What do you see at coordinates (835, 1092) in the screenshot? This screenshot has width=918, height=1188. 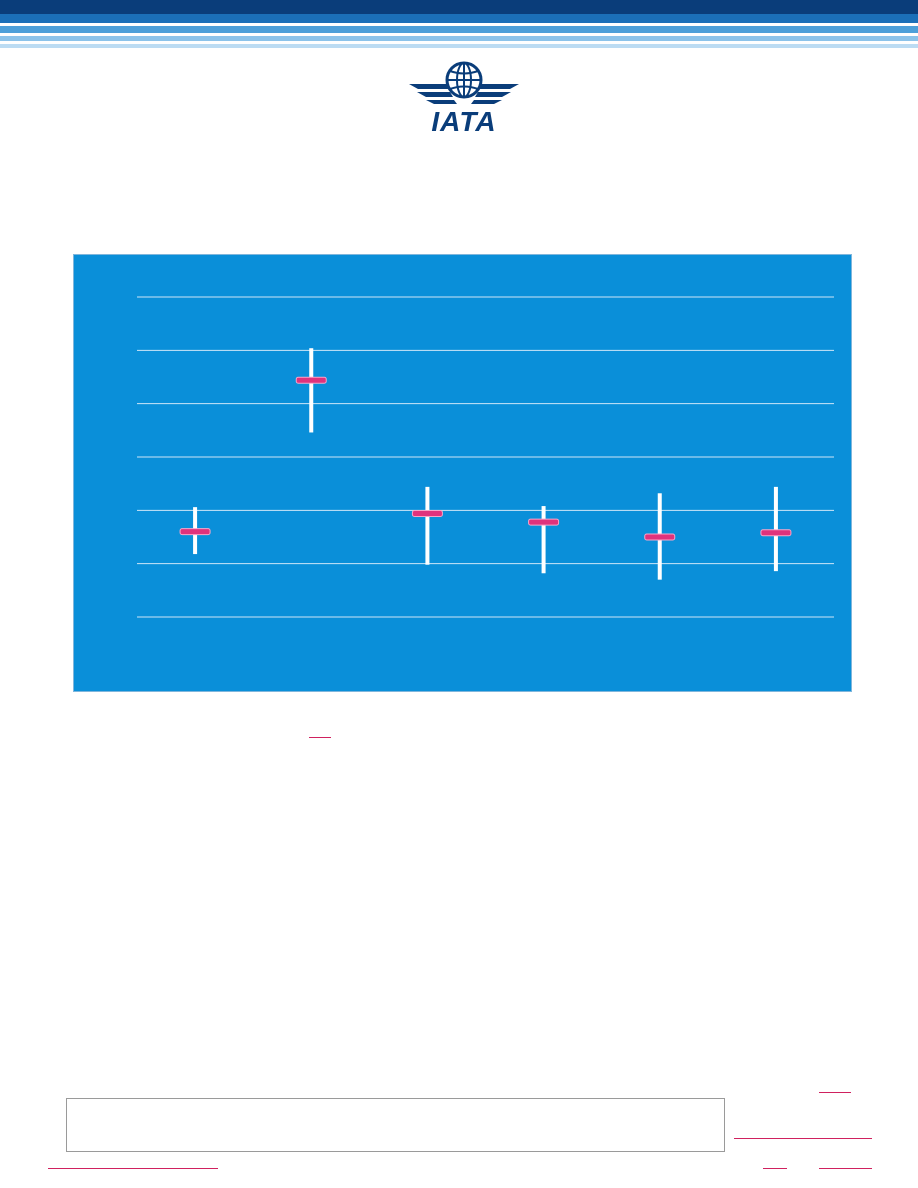 I see `footer-link-right-top` at bounding box center [835, 1092].